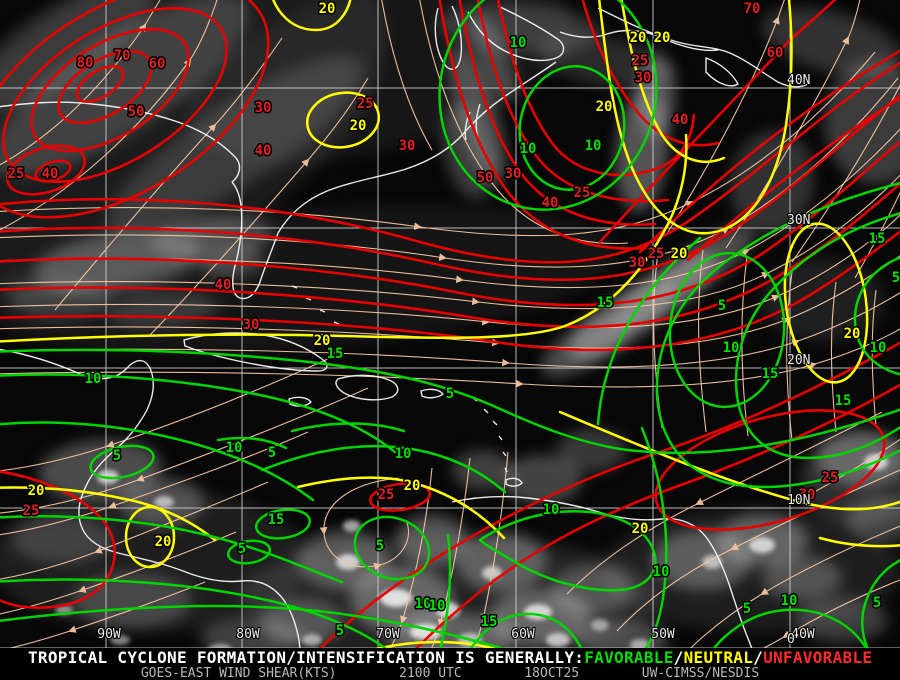  I want to click on contour-label: 20, so click(640, 529).